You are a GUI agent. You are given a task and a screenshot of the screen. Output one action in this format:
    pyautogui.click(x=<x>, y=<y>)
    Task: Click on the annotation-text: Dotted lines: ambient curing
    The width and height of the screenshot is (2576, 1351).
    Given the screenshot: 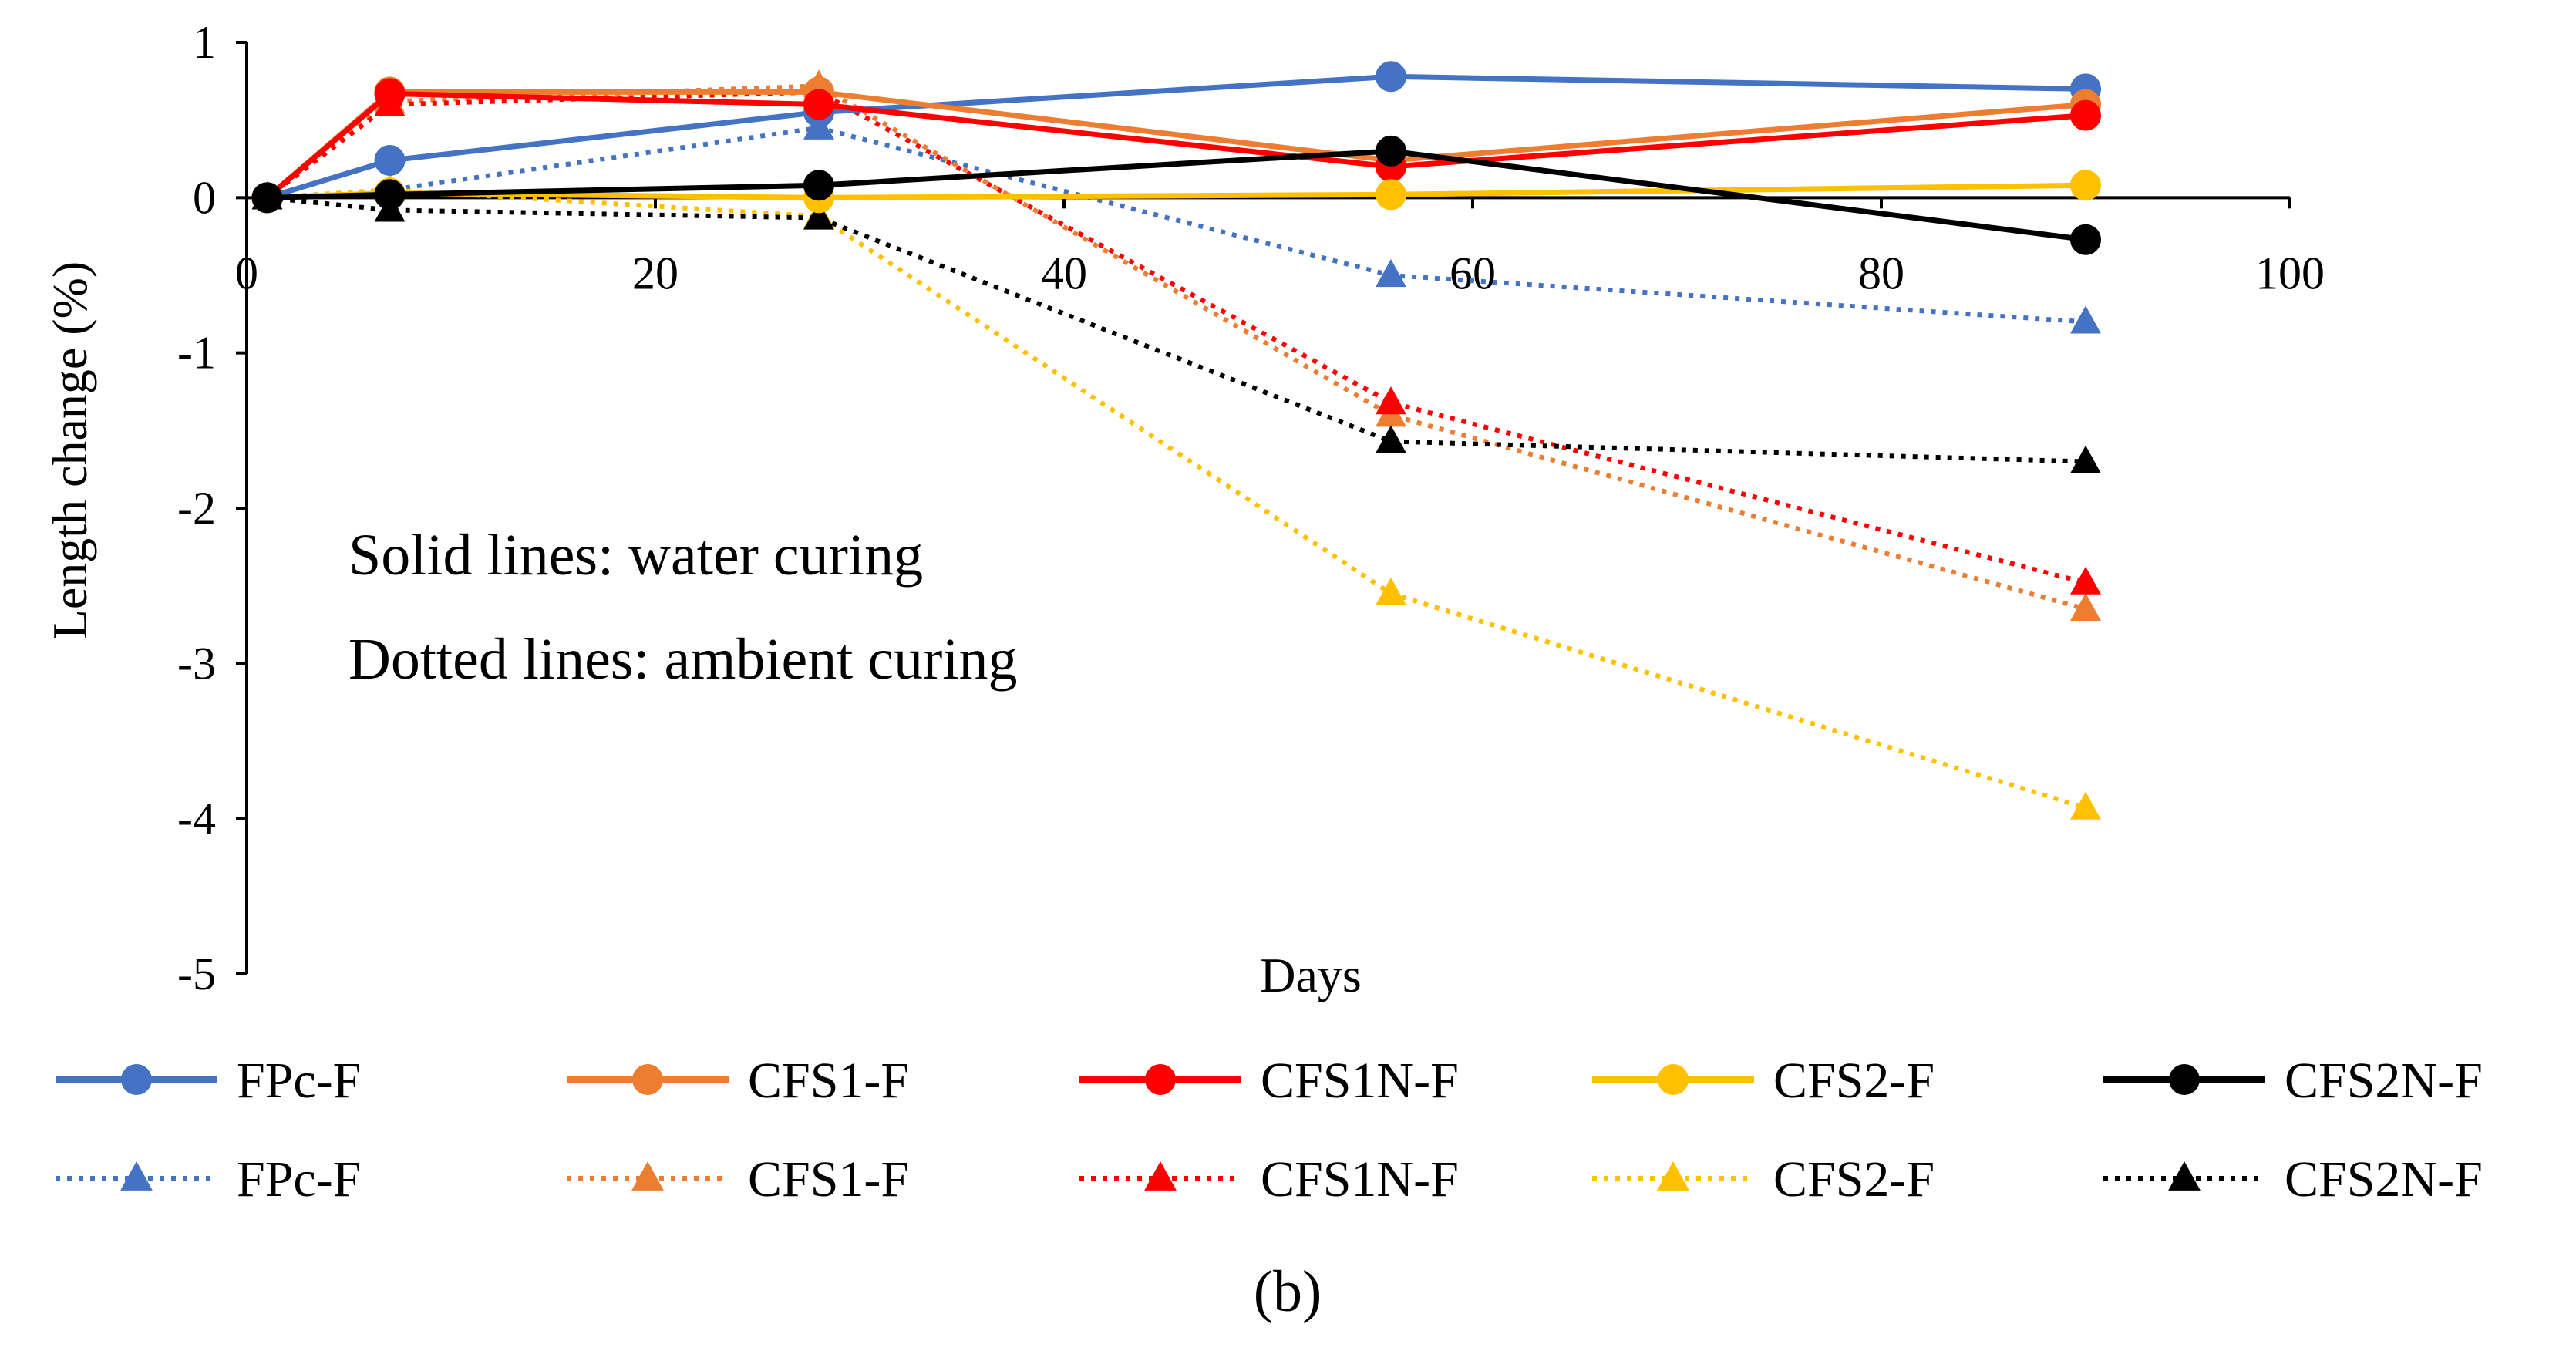 What is the action you would take?
    pyautogui.click(x=683, y=660)
    